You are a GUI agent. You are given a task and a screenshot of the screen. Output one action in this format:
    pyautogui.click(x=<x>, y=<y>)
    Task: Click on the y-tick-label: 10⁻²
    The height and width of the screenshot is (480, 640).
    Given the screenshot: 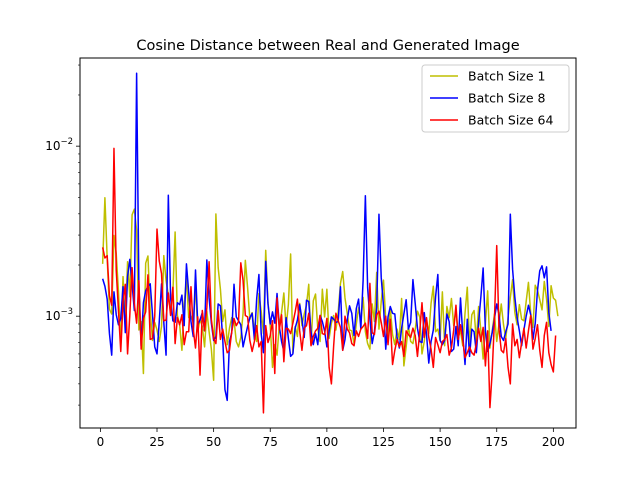 What is the action you would take?
    pyautogui.click(x=59, y=145)
    